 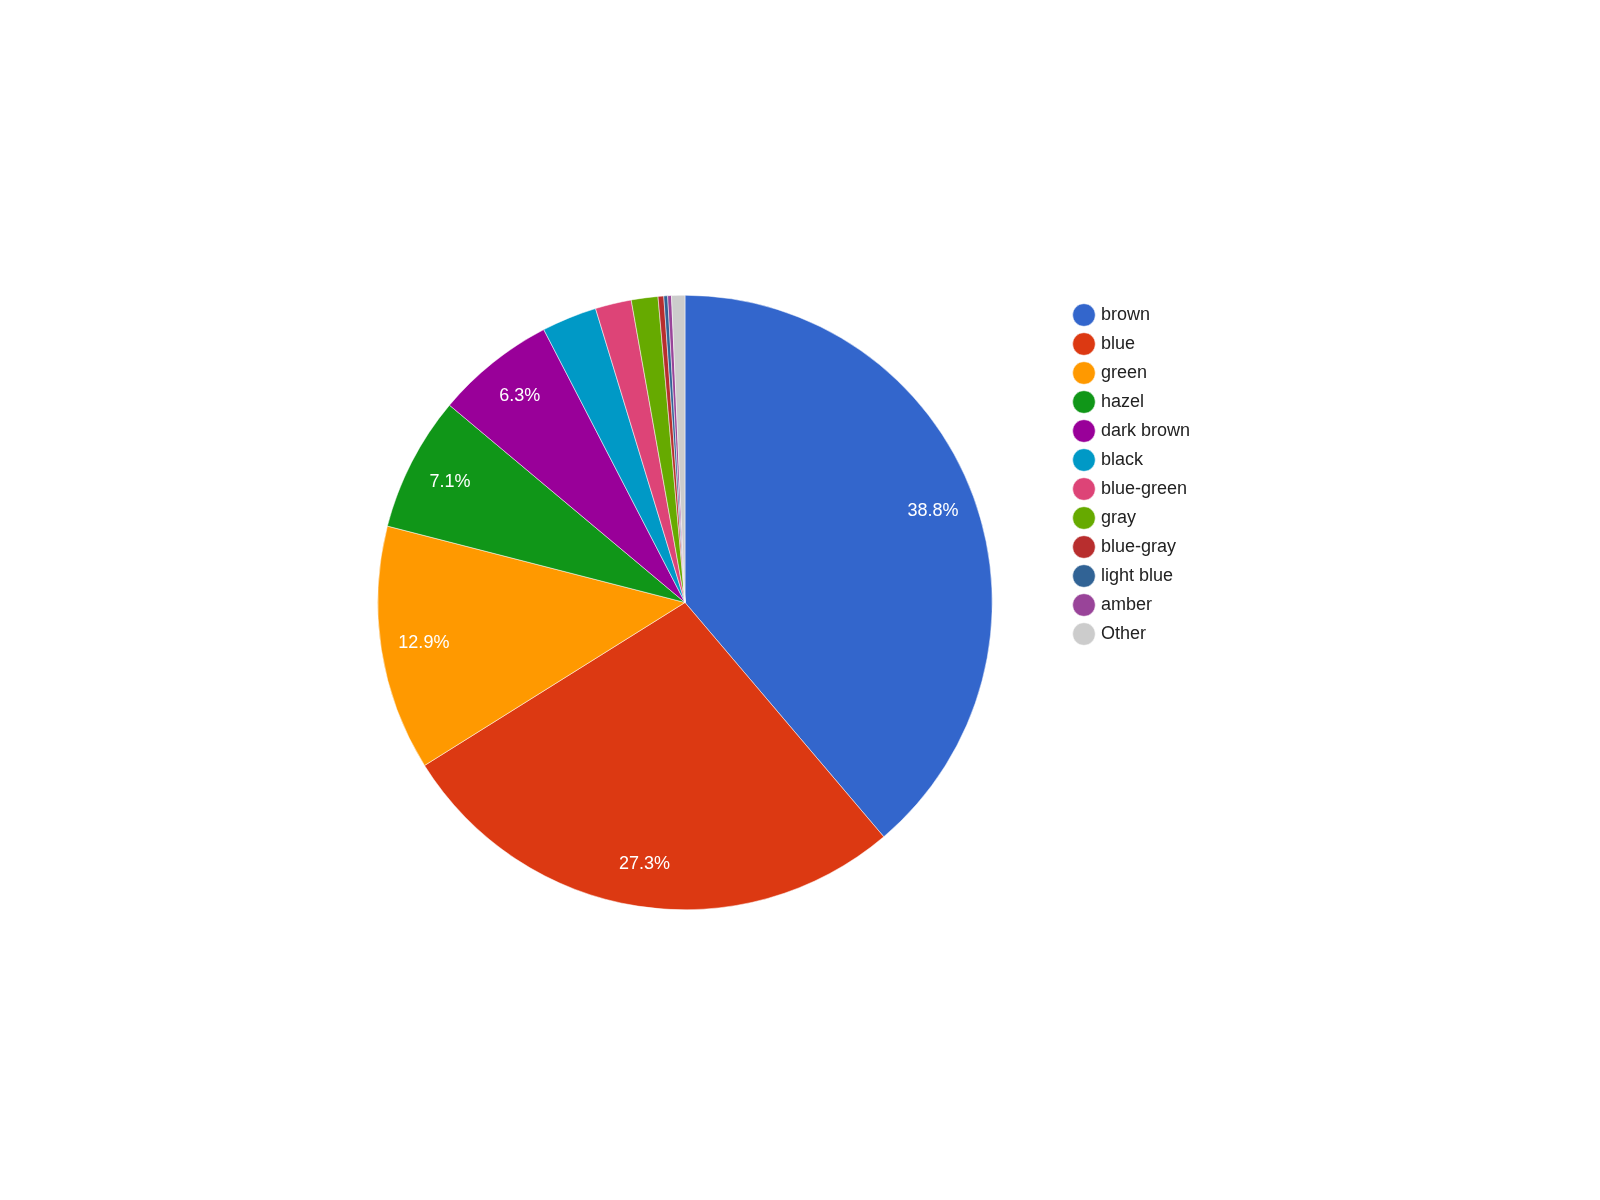 What do you see at coordinates (1123, 632) in the screenshot?
I see `legend-label: Other` at bounding box center [1123, 632].